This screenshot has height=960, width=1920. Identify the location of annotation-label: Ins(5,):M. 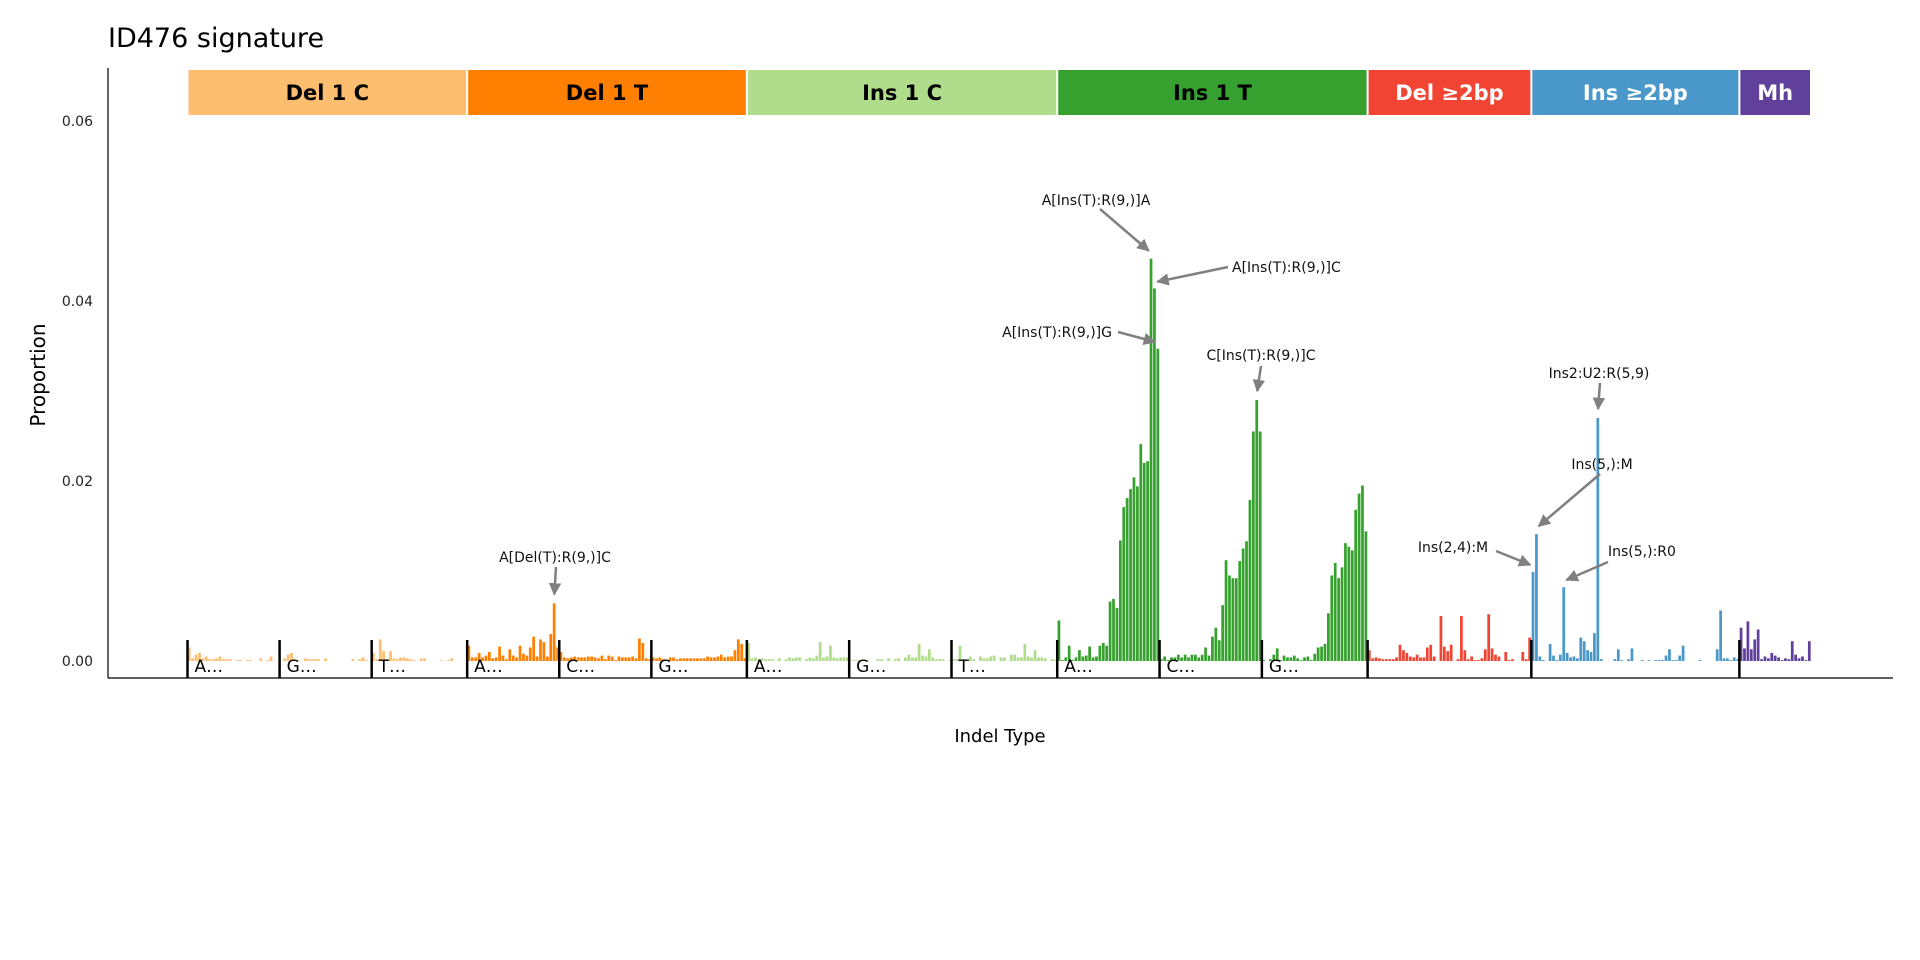
(1601, 465).